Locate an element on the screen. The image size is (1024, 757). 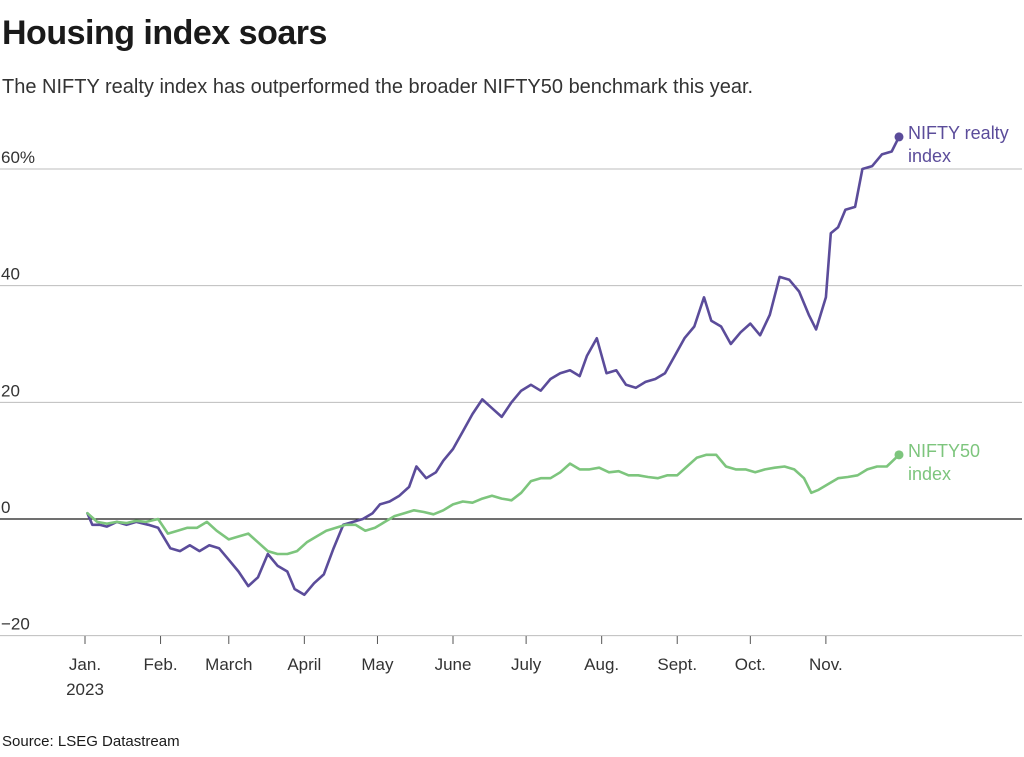
x-tick-sublabel: 2023 is located at coordinates (85, 689).